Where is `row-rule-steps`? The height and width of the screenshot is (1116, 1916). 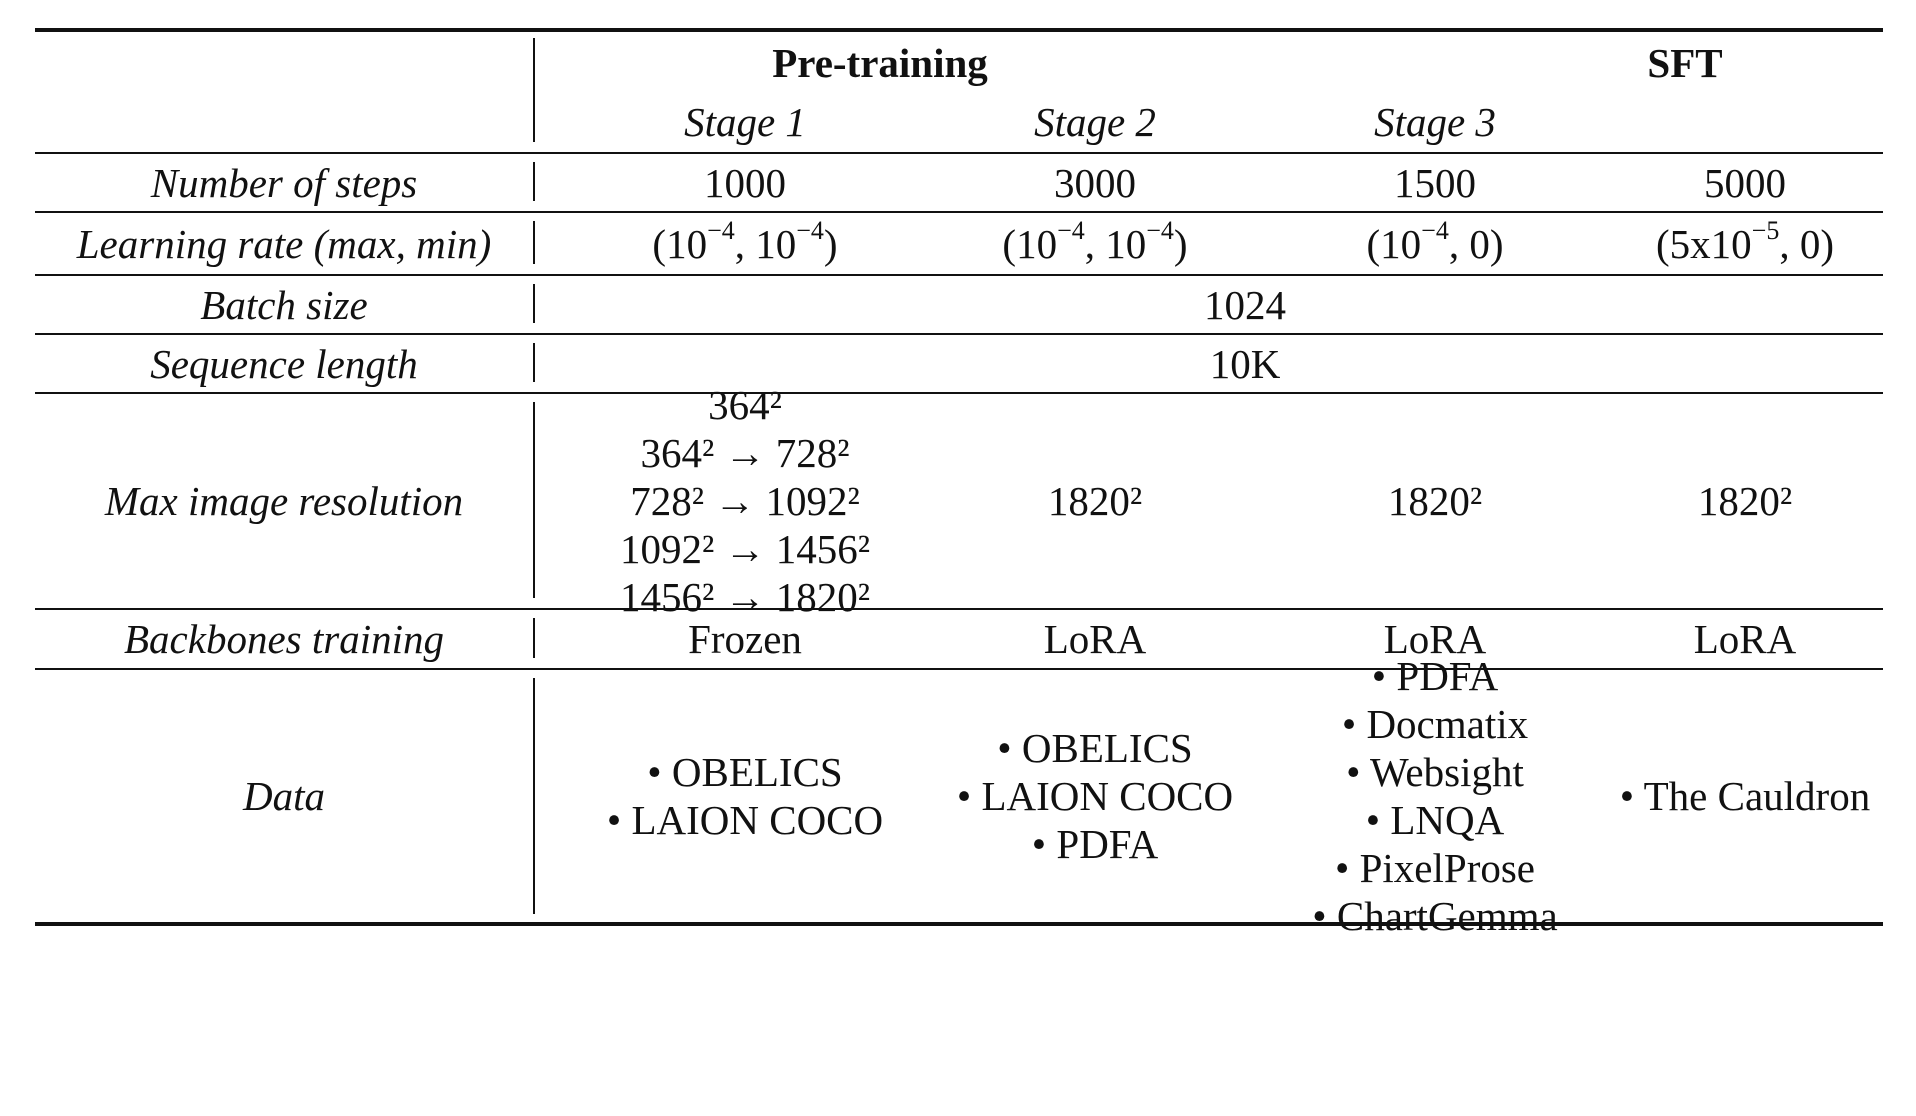 row-rule-steps is located at coordinates (959, 212).